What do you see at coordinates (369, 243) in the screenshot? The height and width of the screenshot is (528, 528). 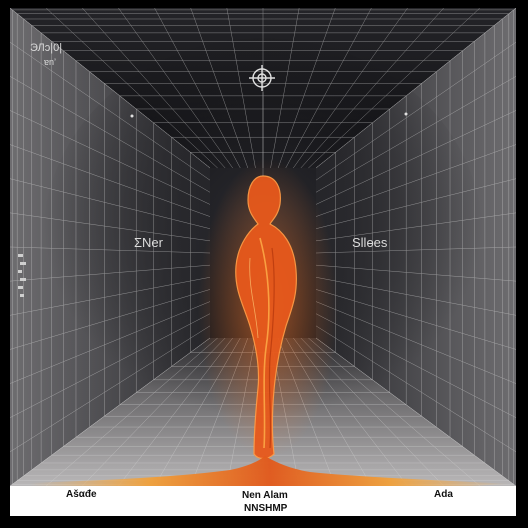 I see `label-right-wall: Sllɵes` at bounding box center [369, 243].